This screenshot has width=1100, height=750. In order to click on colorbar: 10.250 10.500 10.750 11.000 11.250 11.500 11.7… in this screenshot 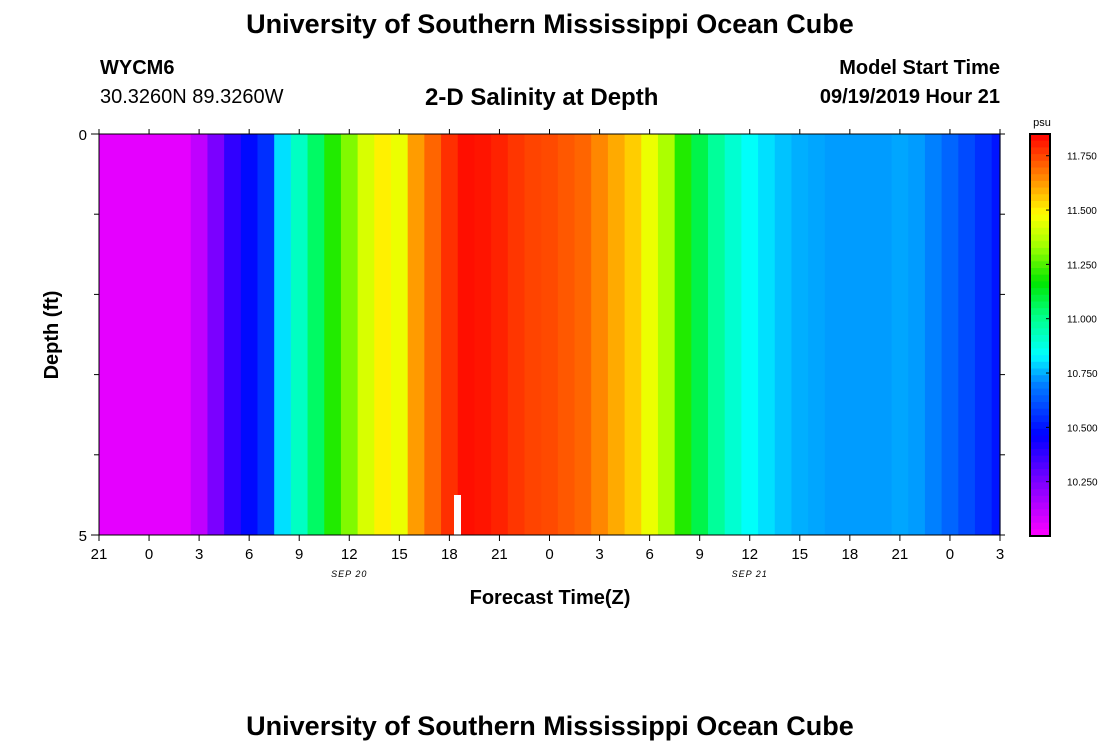, I will do `click(1063, 335)`.